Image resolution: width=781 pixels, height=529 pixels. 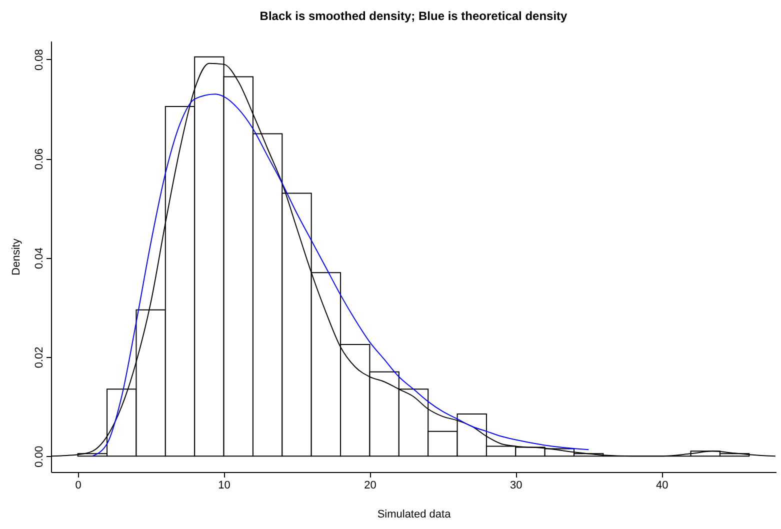 I want to click on y-tick-label: 0.04, so click(x=40, y=258).